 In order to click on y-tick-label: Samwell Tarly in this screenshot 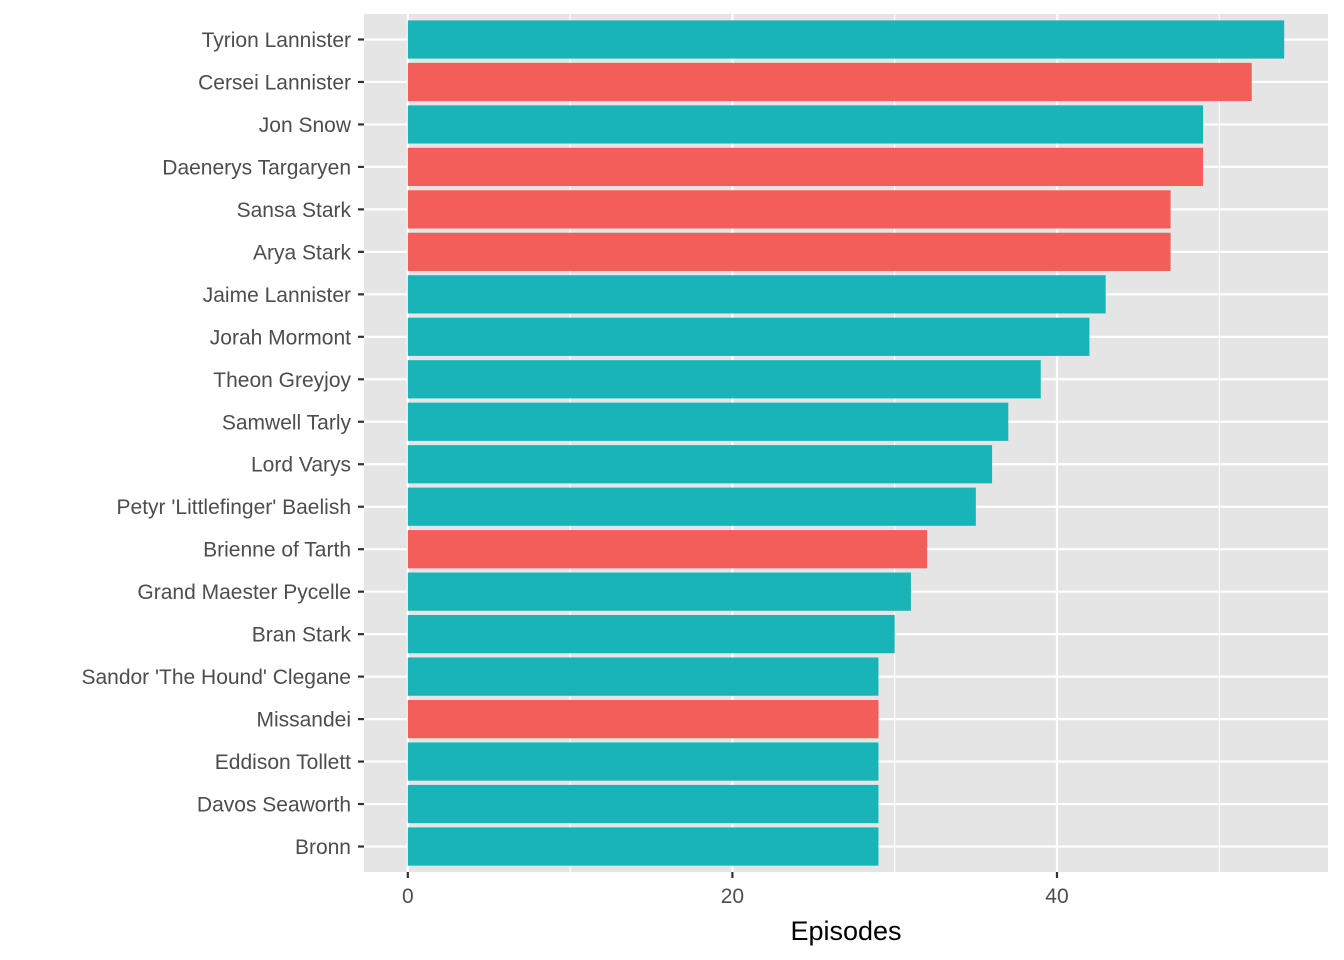, I will do `click(287, 422)`.